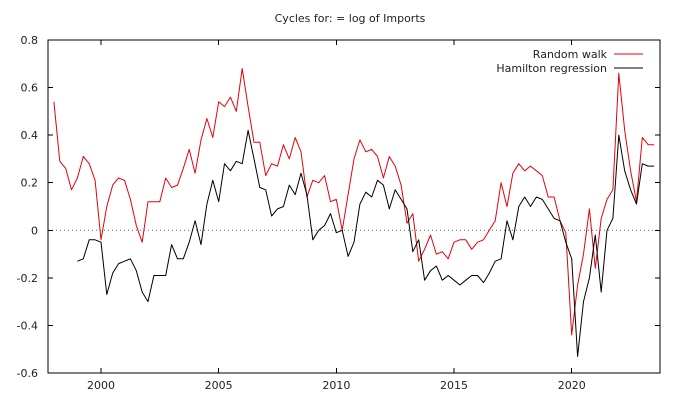  Describe the element at coordinates (27, 325) in the screenshot. I see `y-tick-label: -0.4` at that location.